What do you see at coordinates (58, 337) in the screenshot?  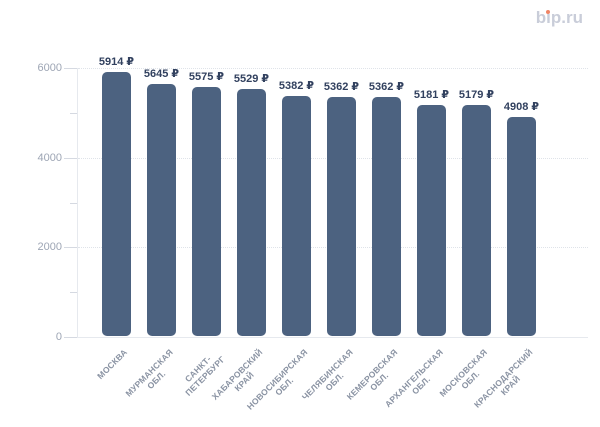 I see `y-tick-label: 0` at bounding box center [58, 337].